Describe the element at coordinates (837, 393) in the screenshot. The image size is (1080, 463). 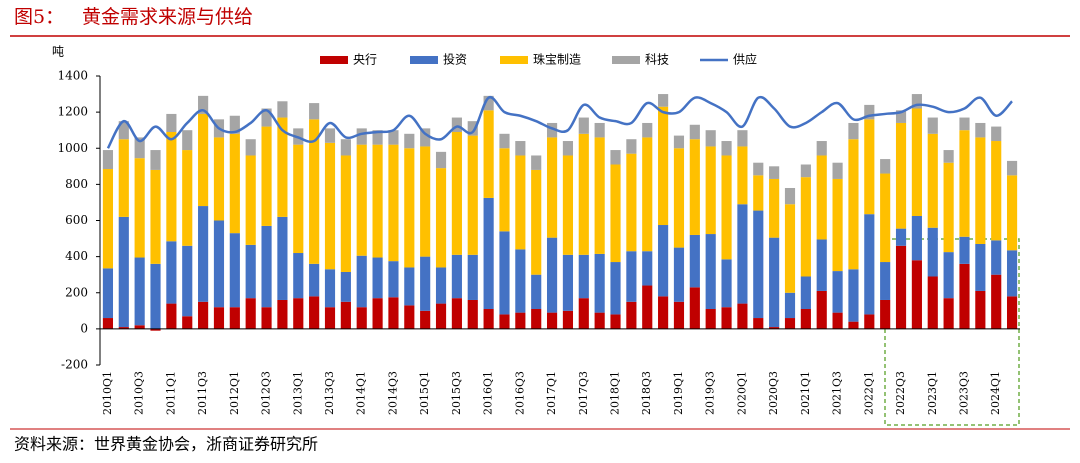
I see `x-tick-label: 2021Q3` at that location.